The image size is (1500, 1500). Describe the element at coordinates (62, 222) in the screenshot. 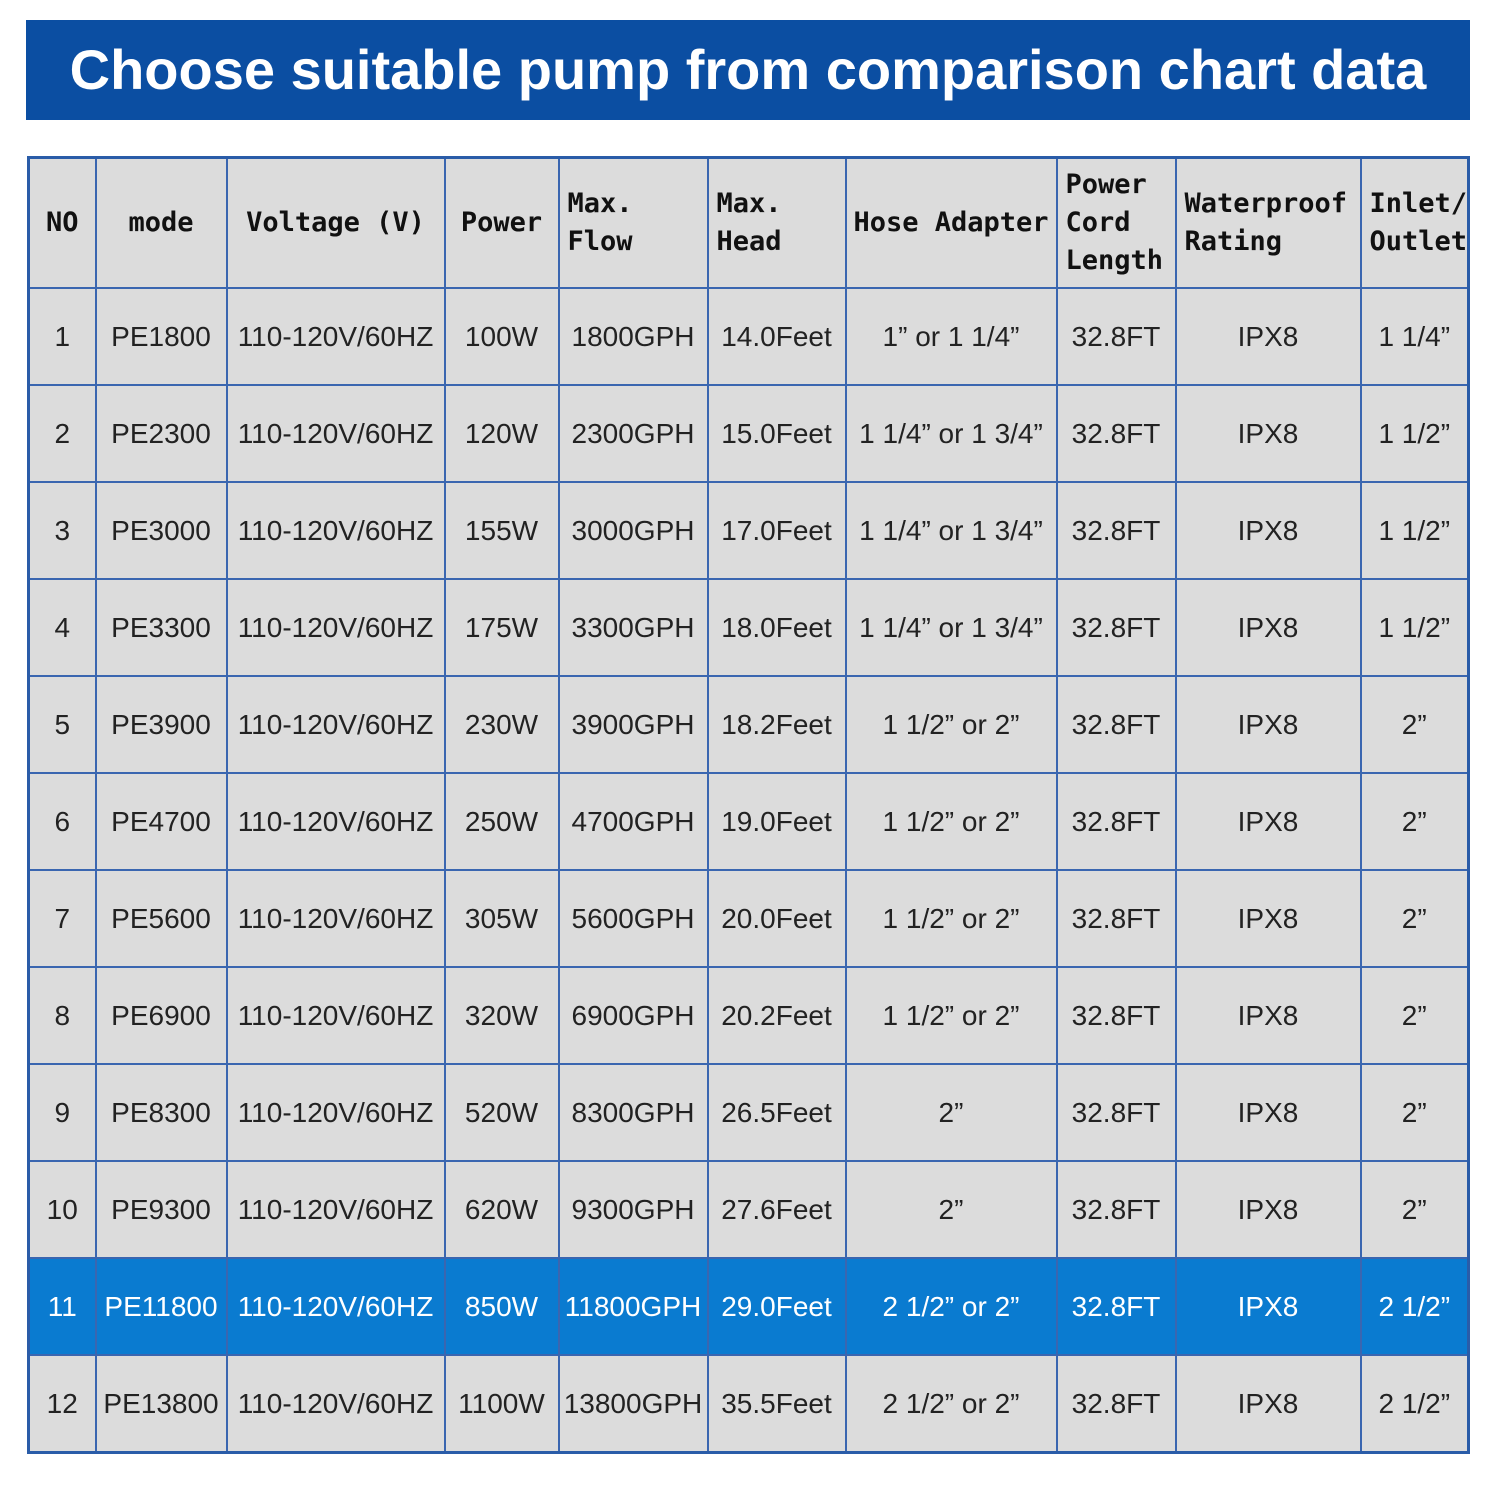

I see `column-header: NO` at that location.